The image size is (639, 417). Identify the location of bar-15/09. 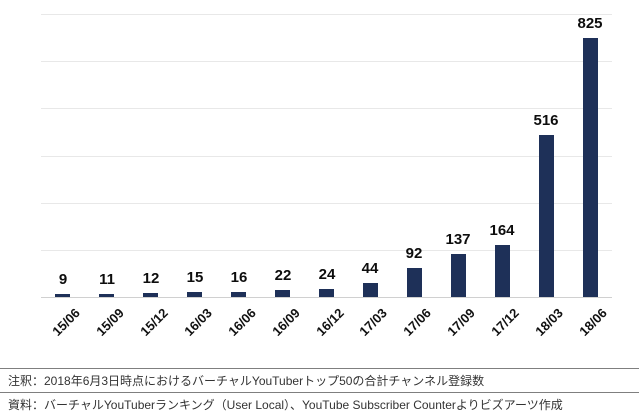
(106, 295).